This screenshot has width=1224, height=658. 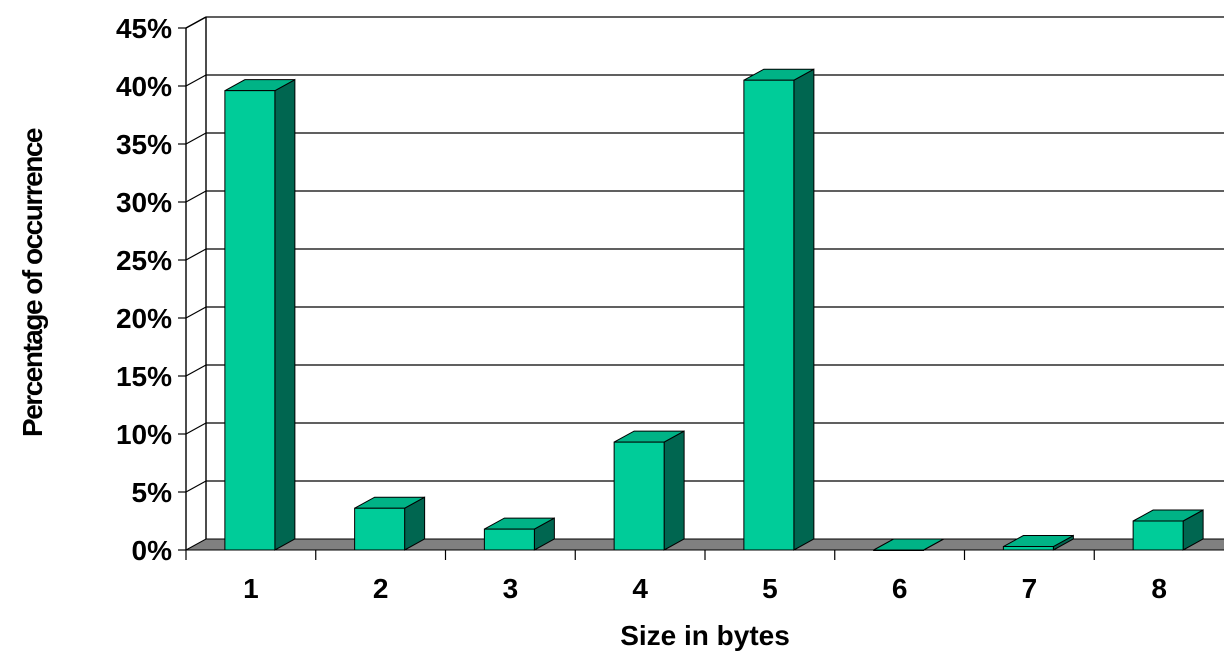 I want to click on x-tick-label: 2, so click(x=381, y=588).